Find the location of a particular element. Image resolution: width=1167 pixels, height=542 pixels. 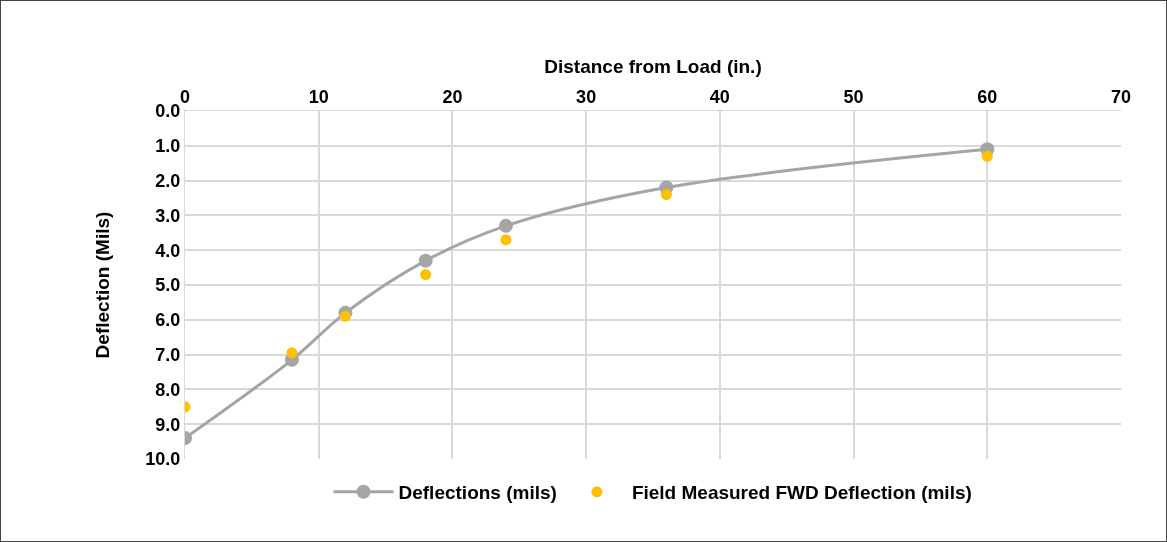

y-tick-label: 10.0 is located at coordinates (163, 459).